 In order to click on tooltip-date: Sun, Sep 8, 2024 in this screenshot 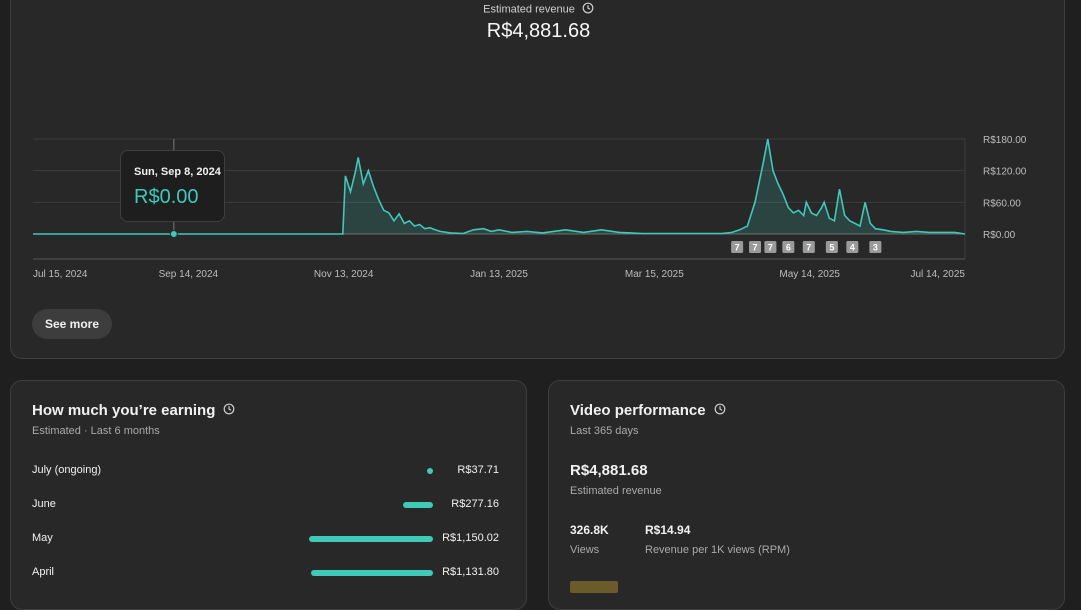, I will do `click(177, 172)`.